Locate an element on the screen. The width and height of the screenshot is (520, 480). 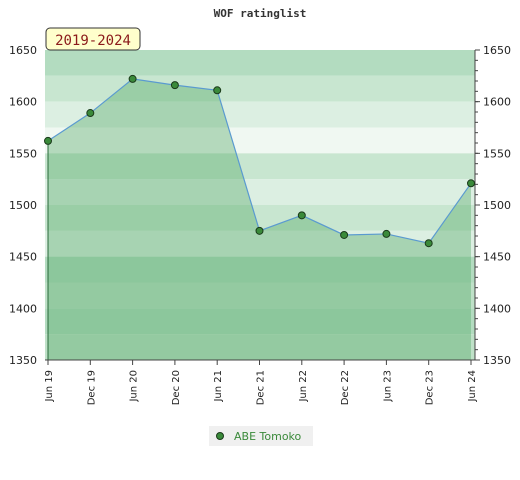
period-badge: 2019-2024 is located at coordinates (93, 39).